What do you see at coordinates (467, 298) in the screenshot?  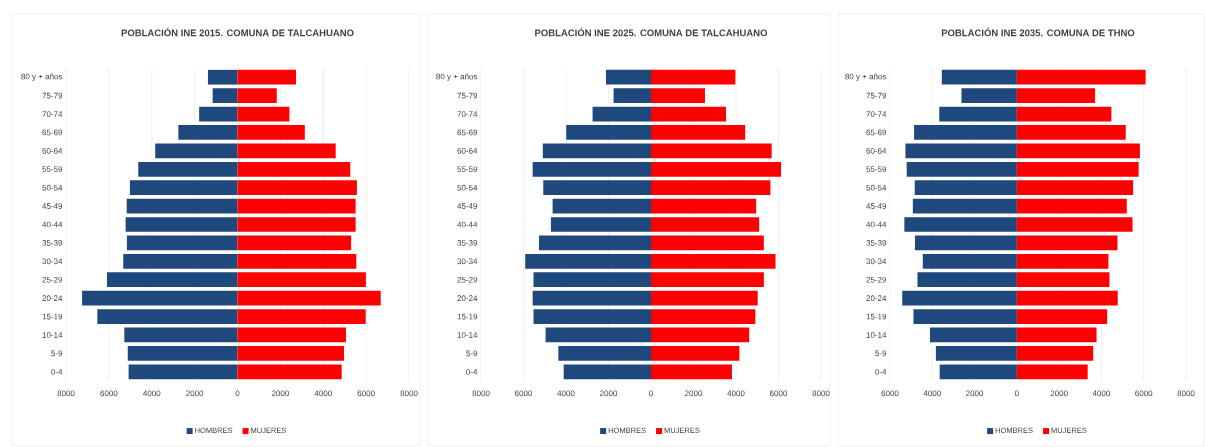 I see `y-tick-label: 20-24` at bounding box center [467, 298].